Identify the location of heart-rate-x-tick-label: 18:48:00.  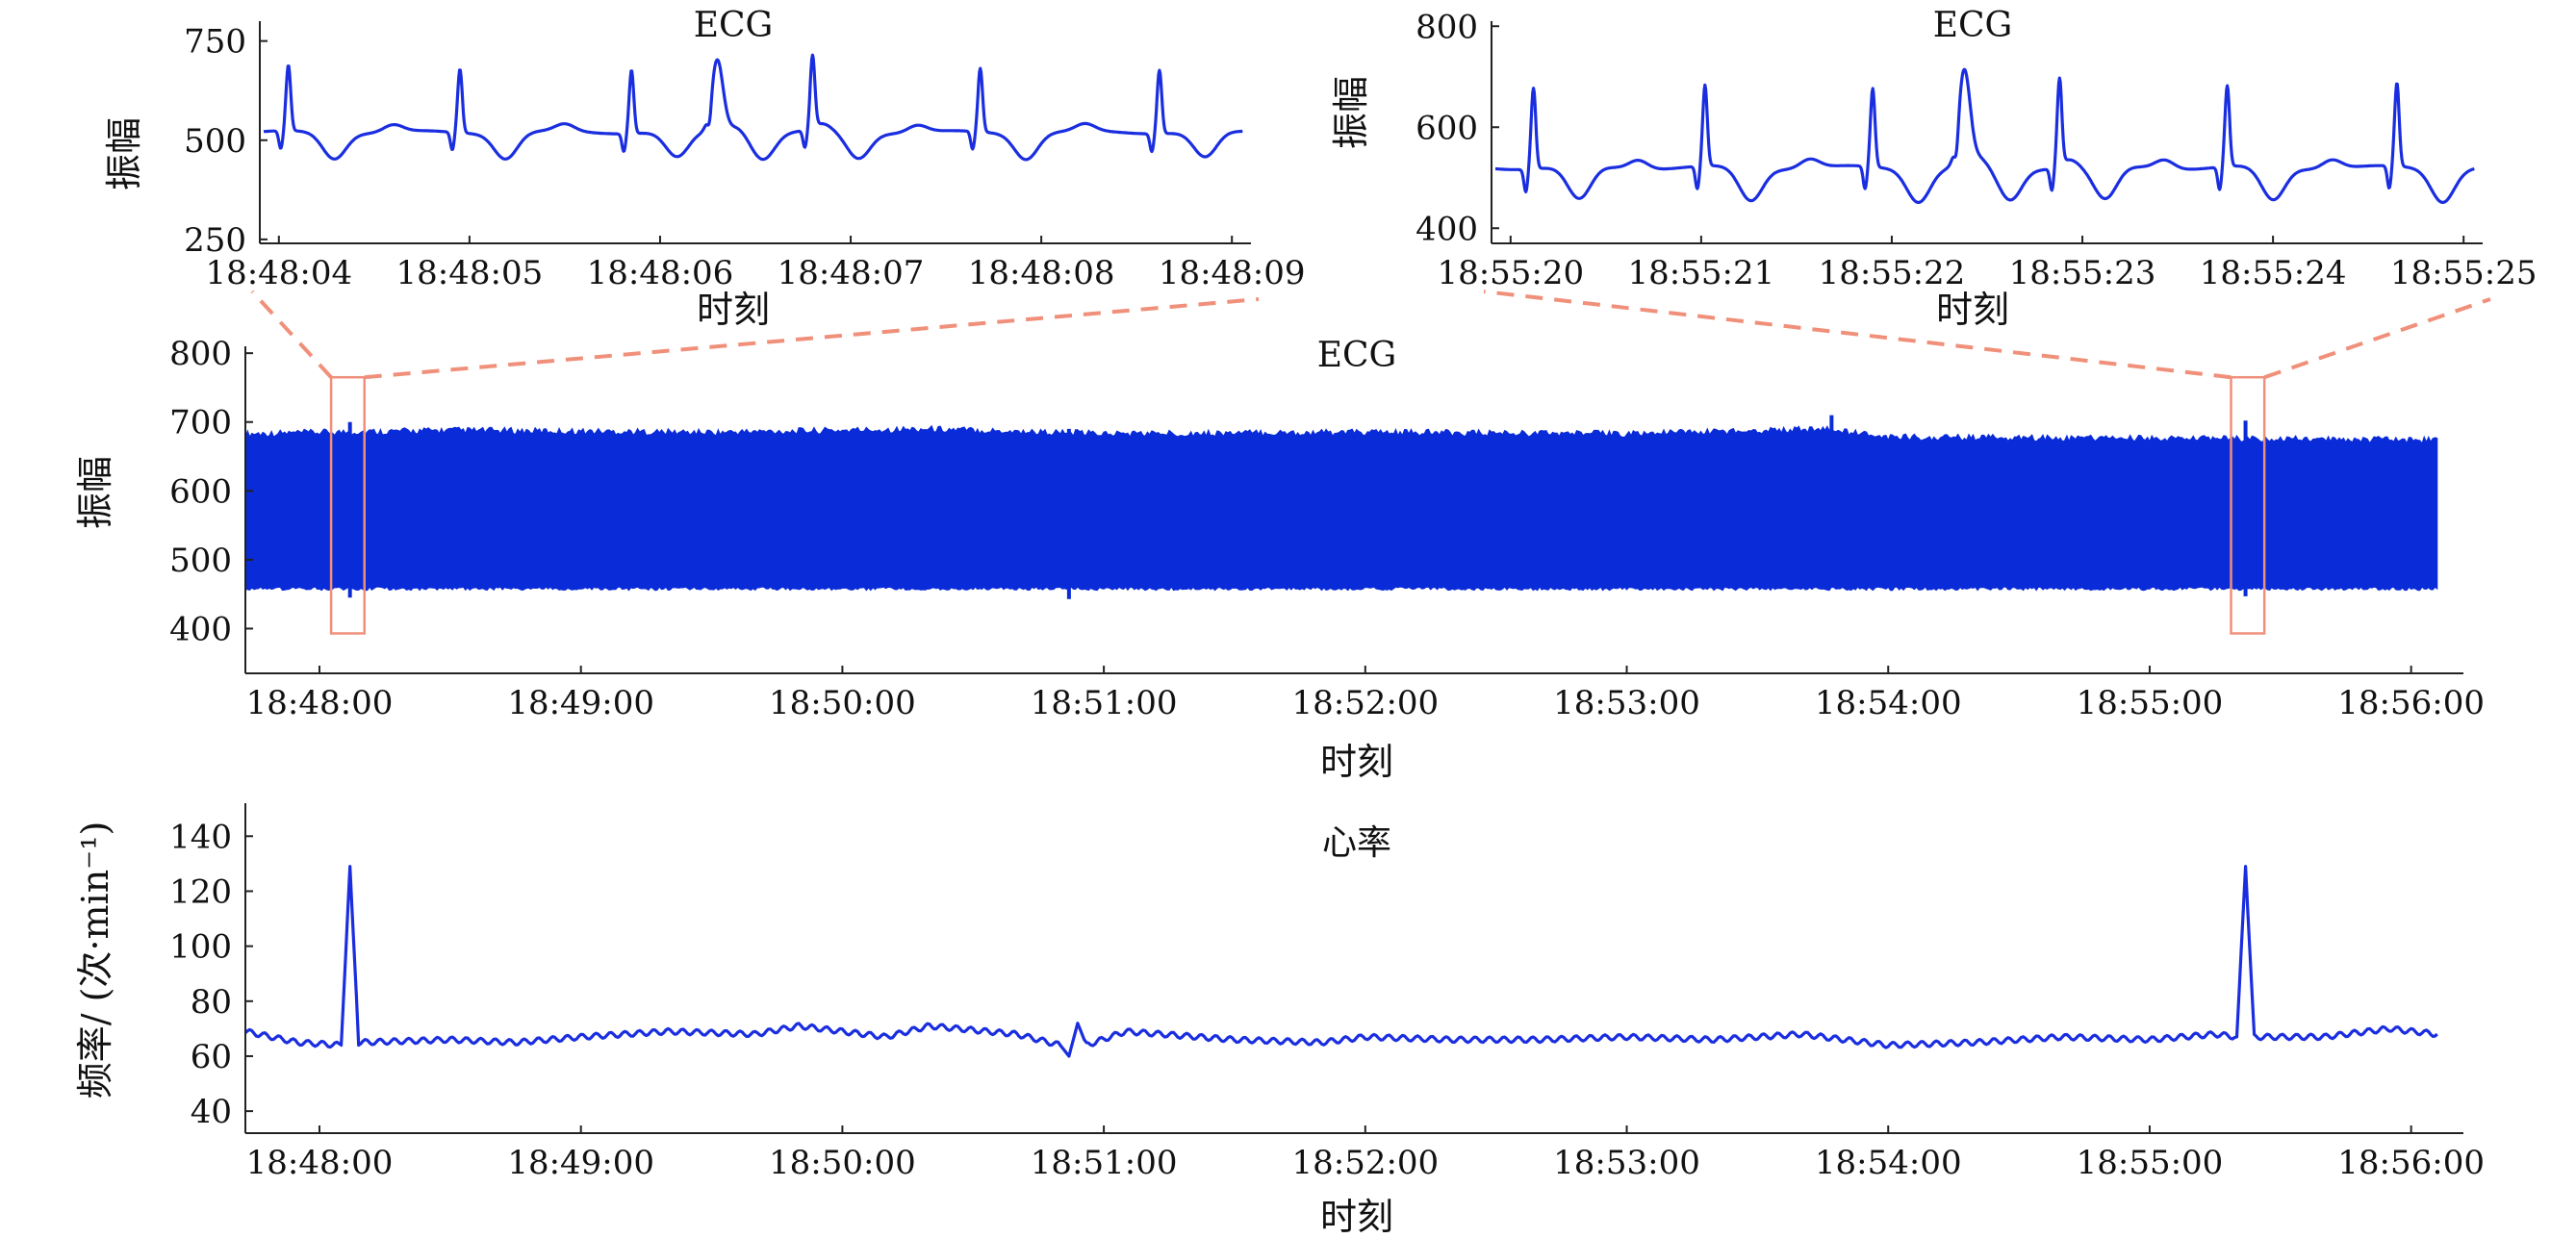
(320, 1163).